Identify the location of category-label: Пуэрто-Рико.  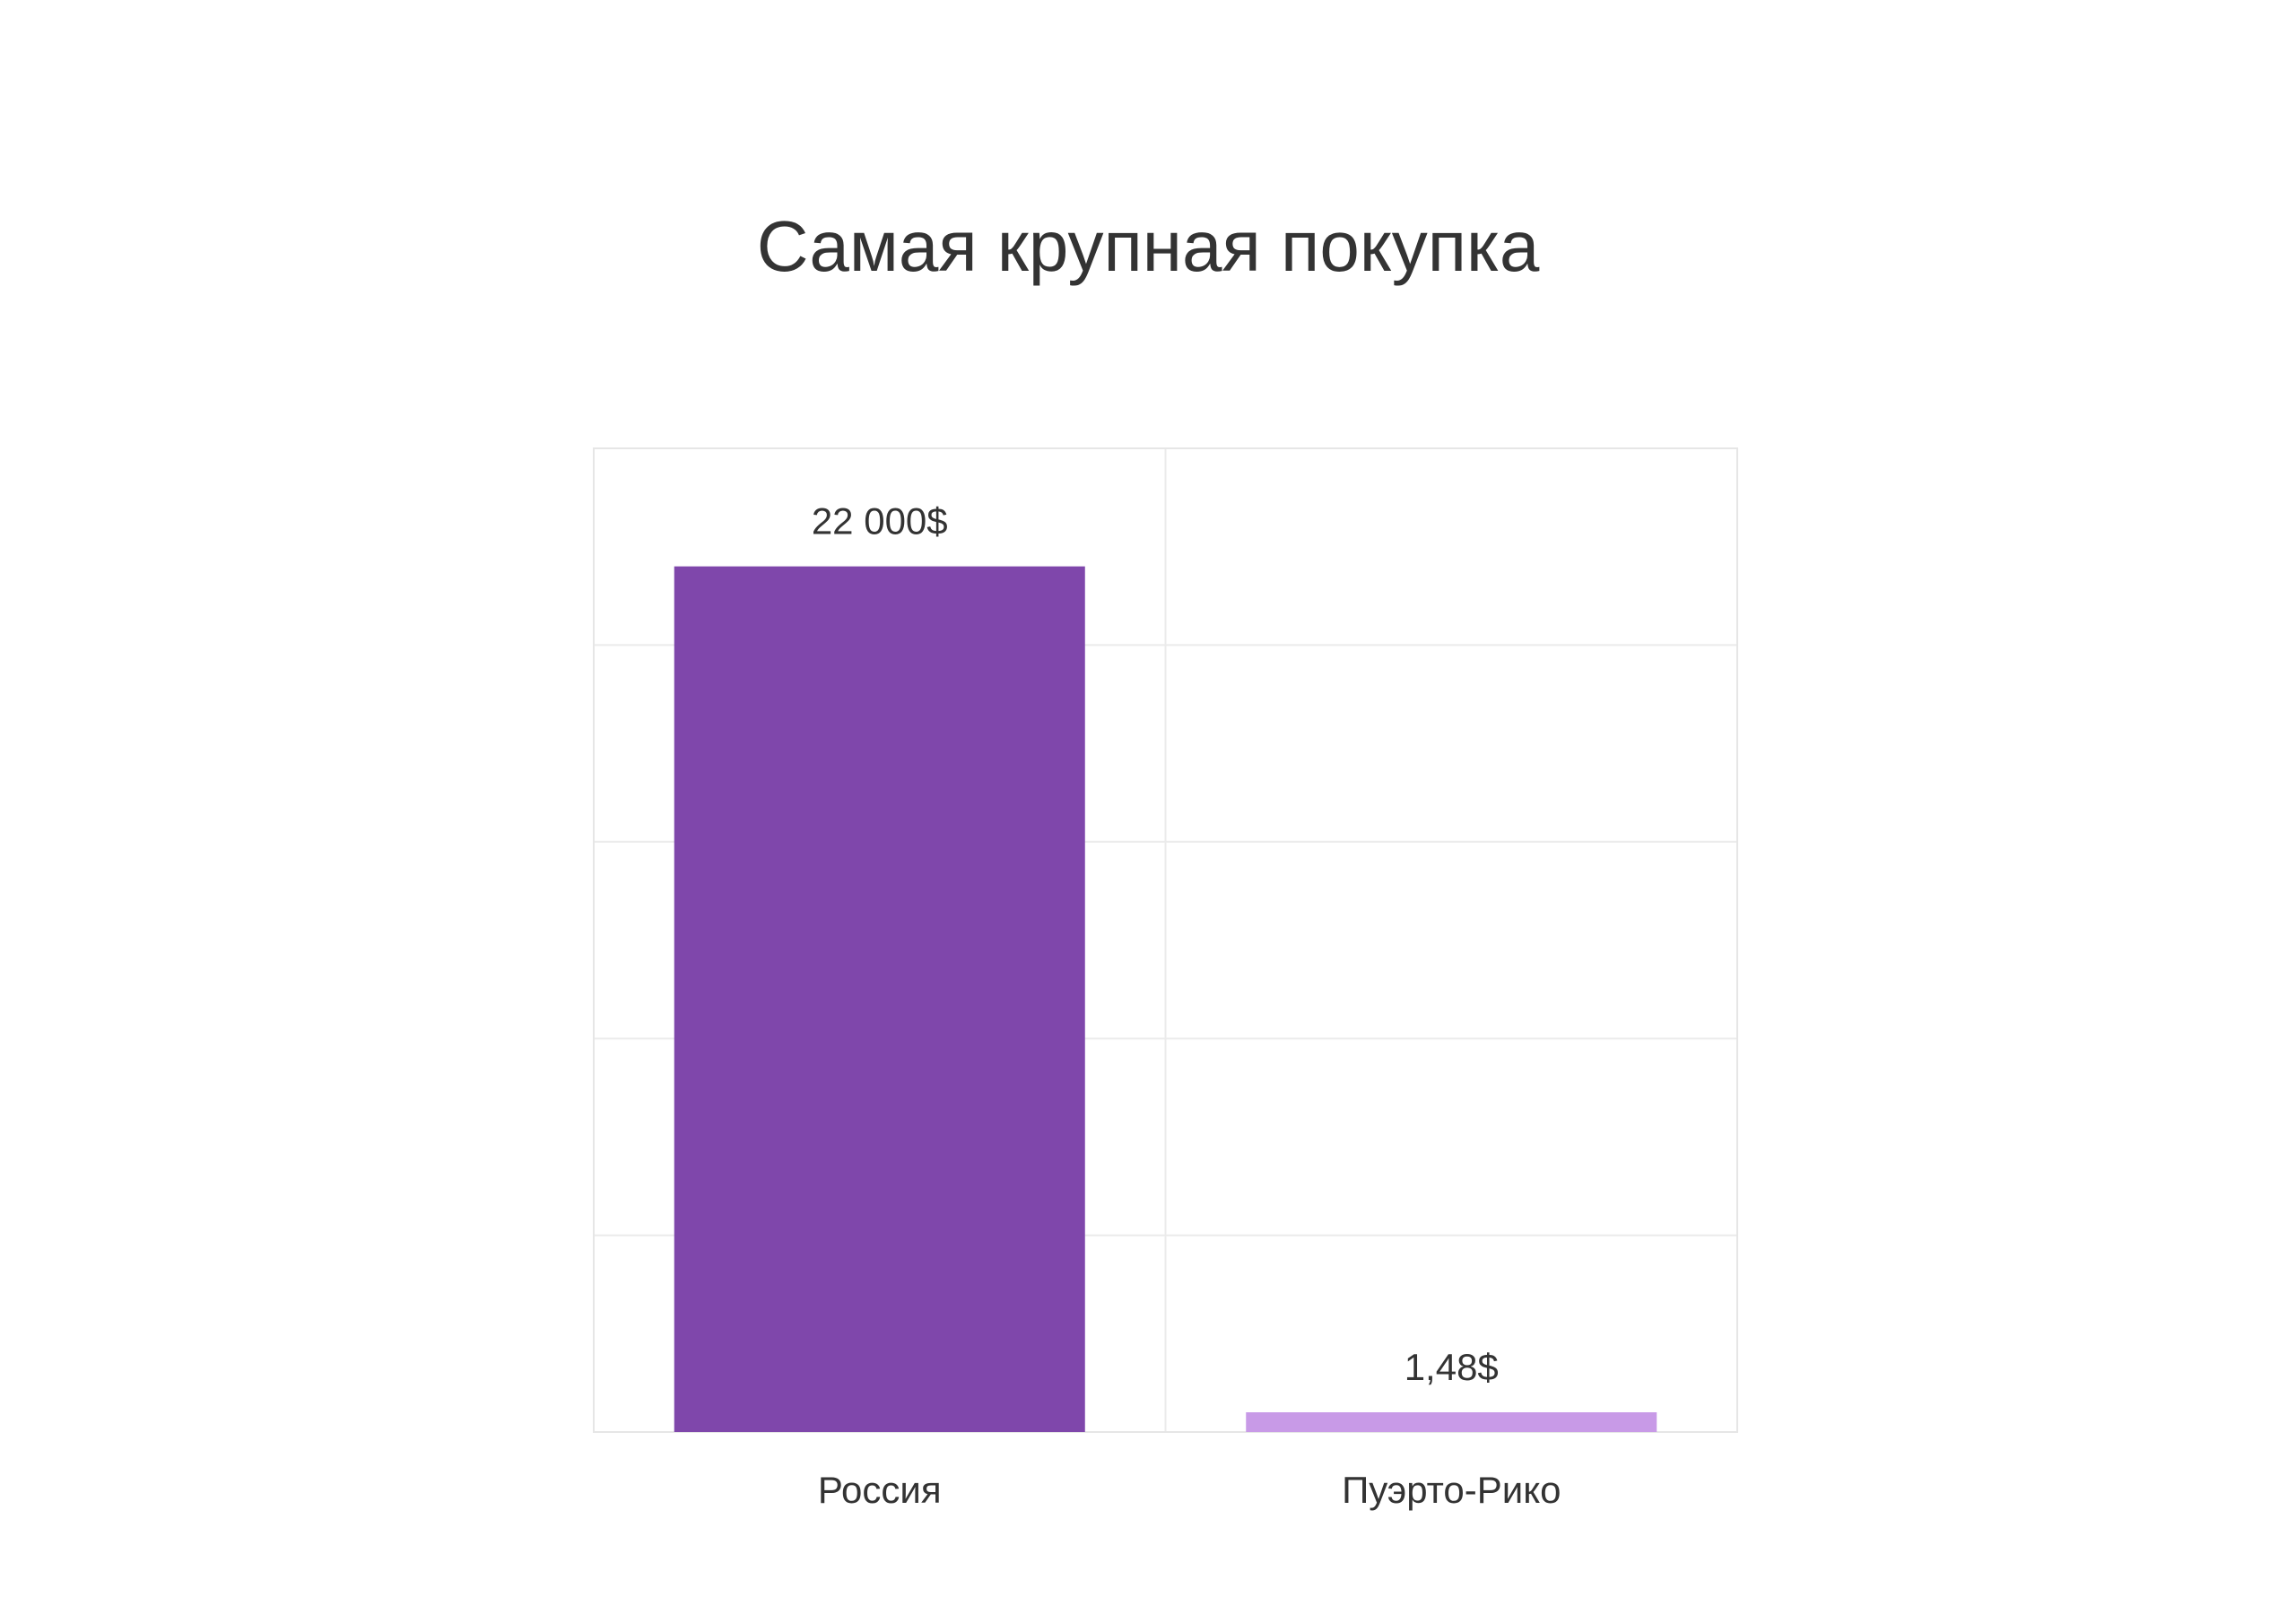
(1451, 1490).